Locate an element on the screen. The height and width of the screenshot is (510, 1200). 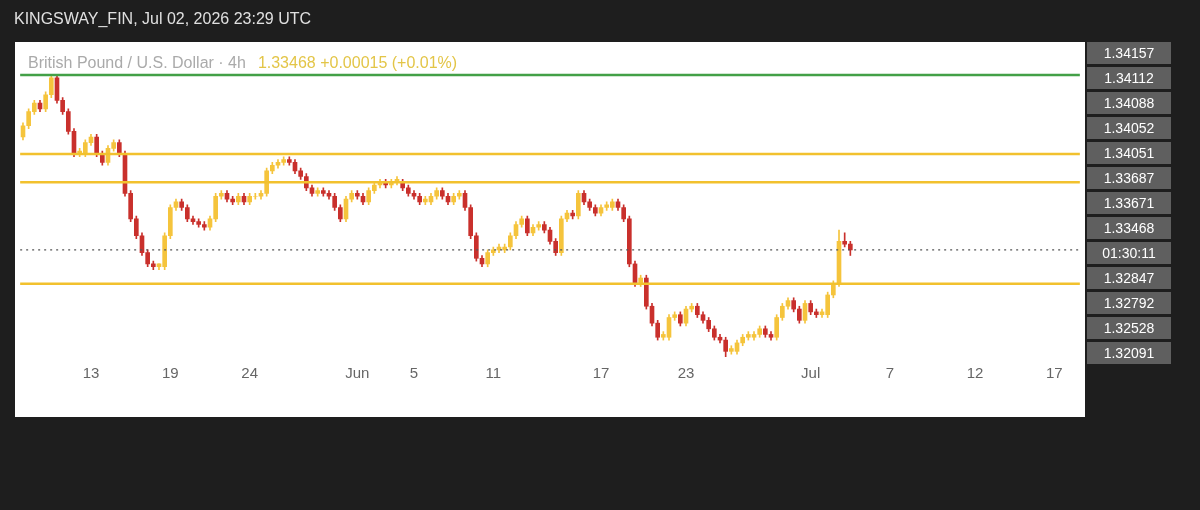
chart-subtitle: 1.33468 +0.00015 (+0.01%) is located at coordinates (357, 62).